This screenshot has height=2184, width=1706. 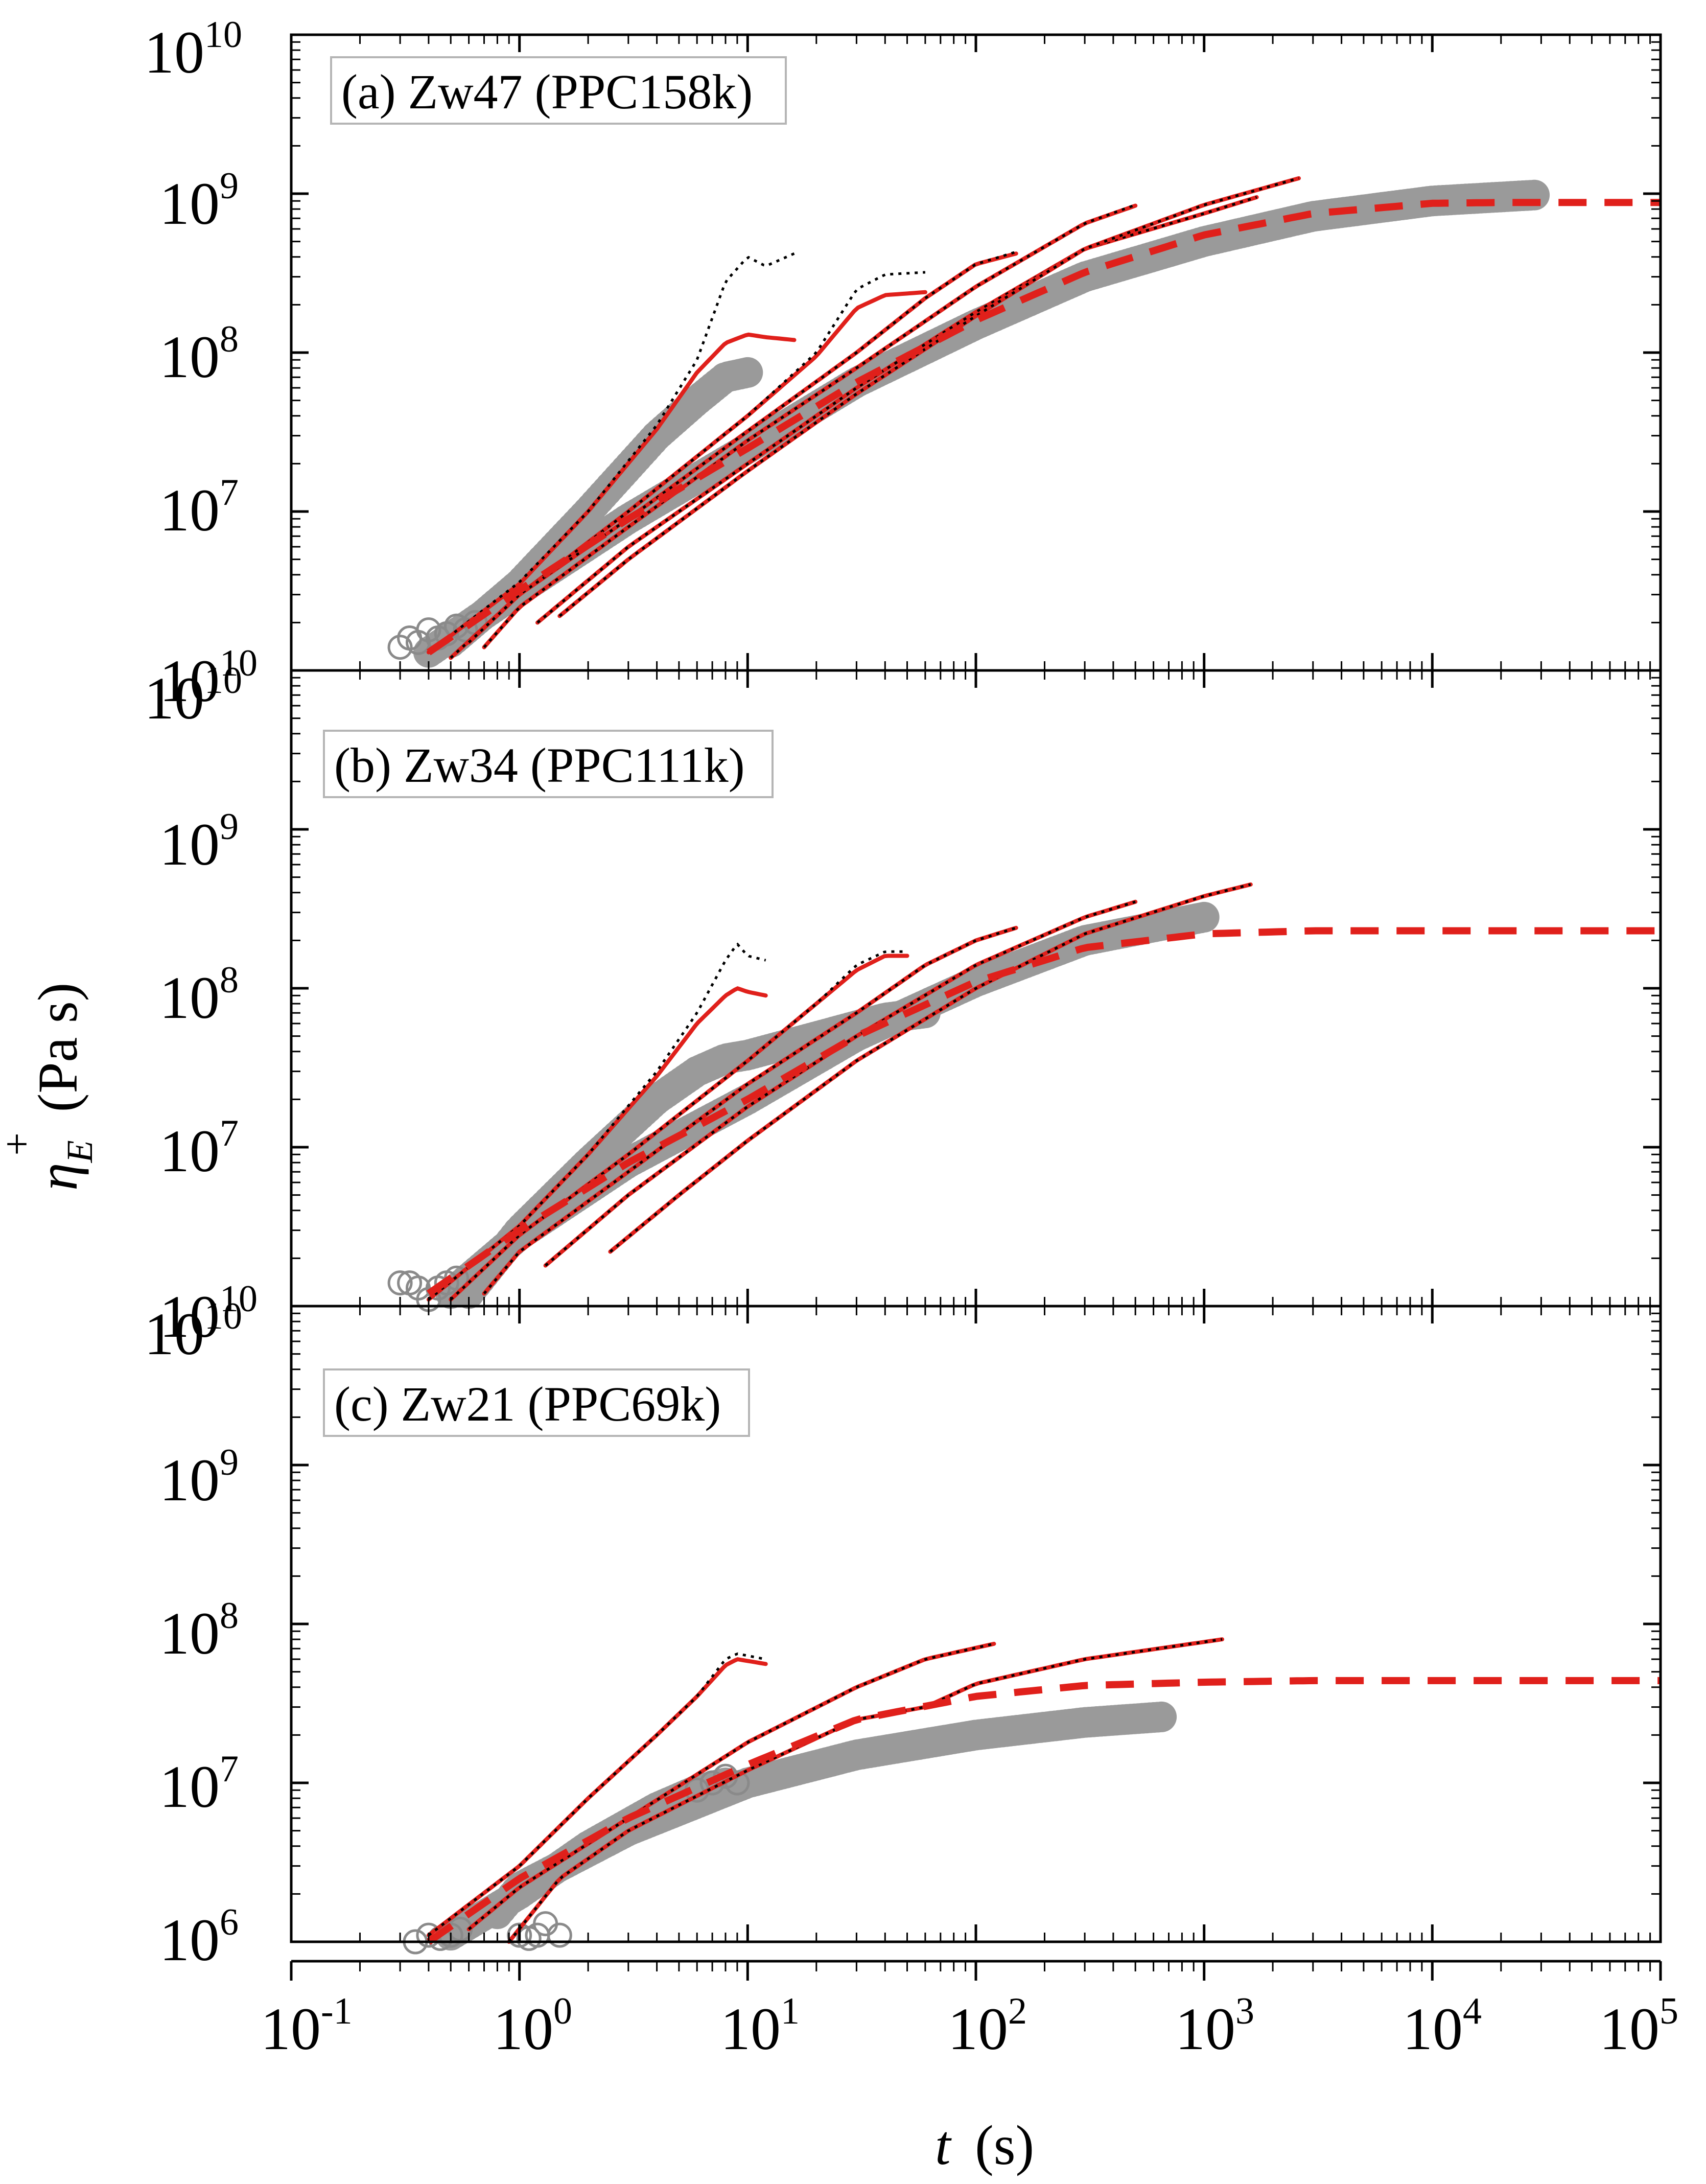 I want to click on panel-c-lve-envelope, so click(x=1043, y=1811).